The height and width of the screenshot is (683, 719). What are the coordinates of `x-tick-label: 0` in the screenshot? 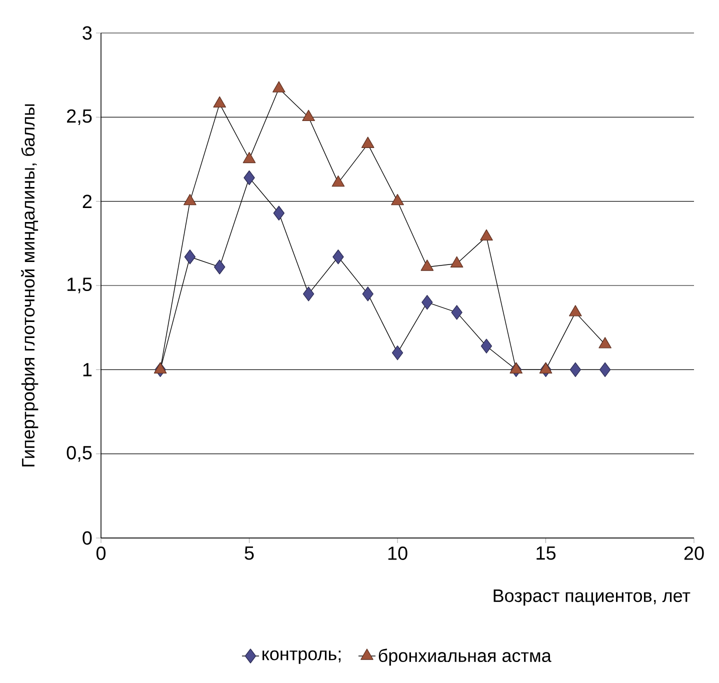 It's located at (101, 553).